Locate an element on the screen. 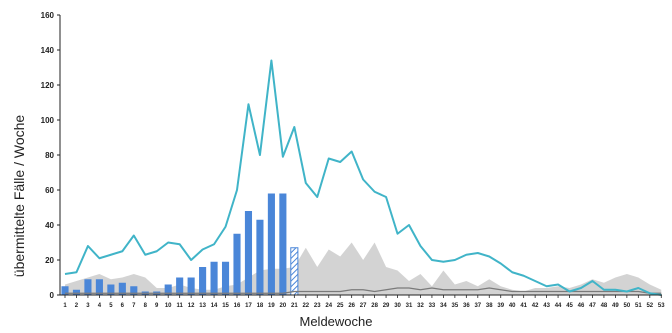 Image resolution: width=672 pixels, height=333 pixels. x-tick-label: 25 is located at coordinates (340, 306).